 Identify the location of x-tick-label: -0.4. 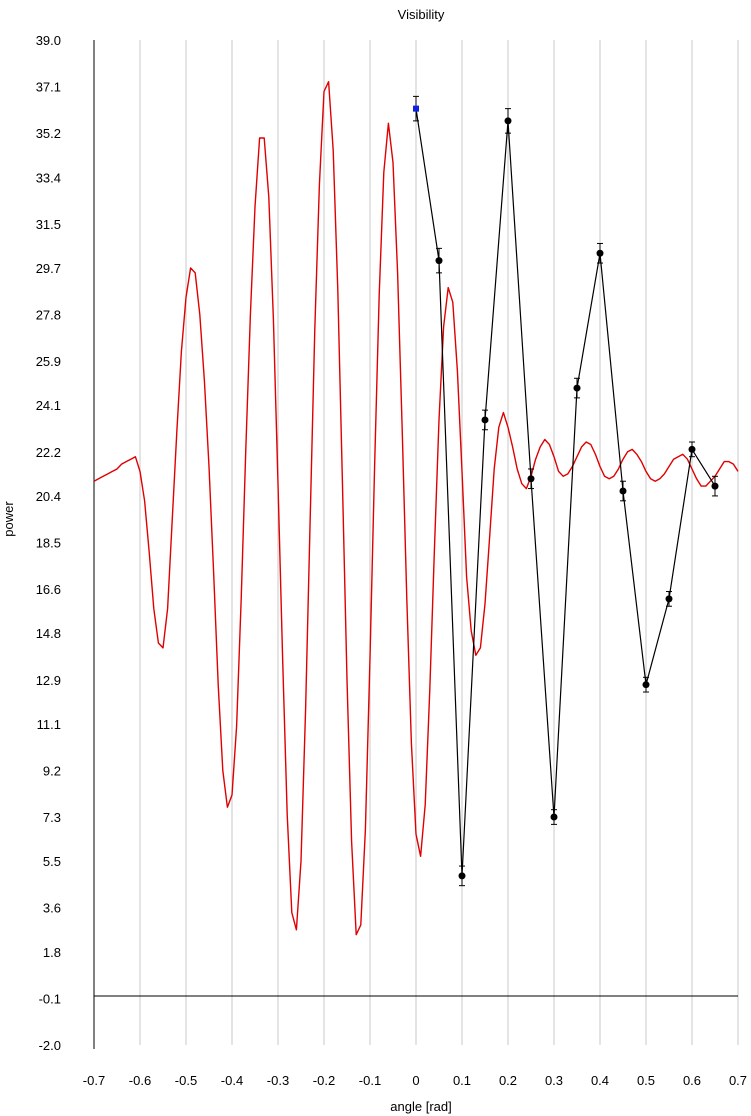
(232, 1080).